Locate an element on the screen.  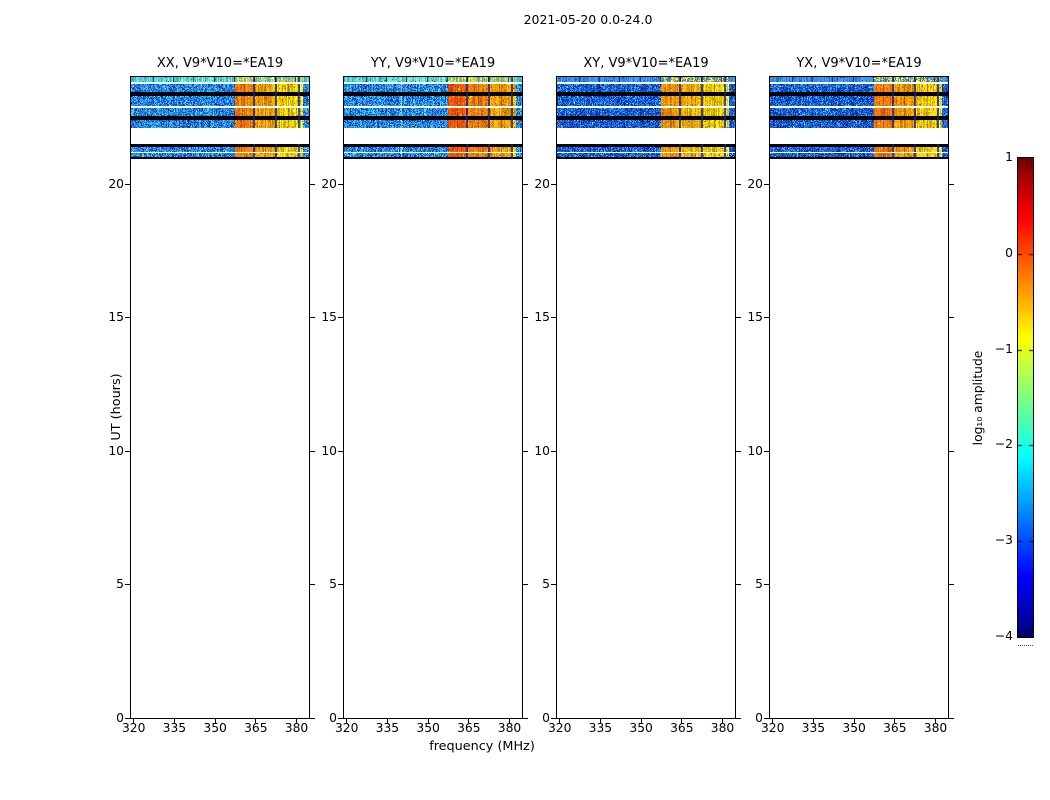
panel-title-xy: XY, V9*V10=*EA19 is located at coordinates (646, 63).